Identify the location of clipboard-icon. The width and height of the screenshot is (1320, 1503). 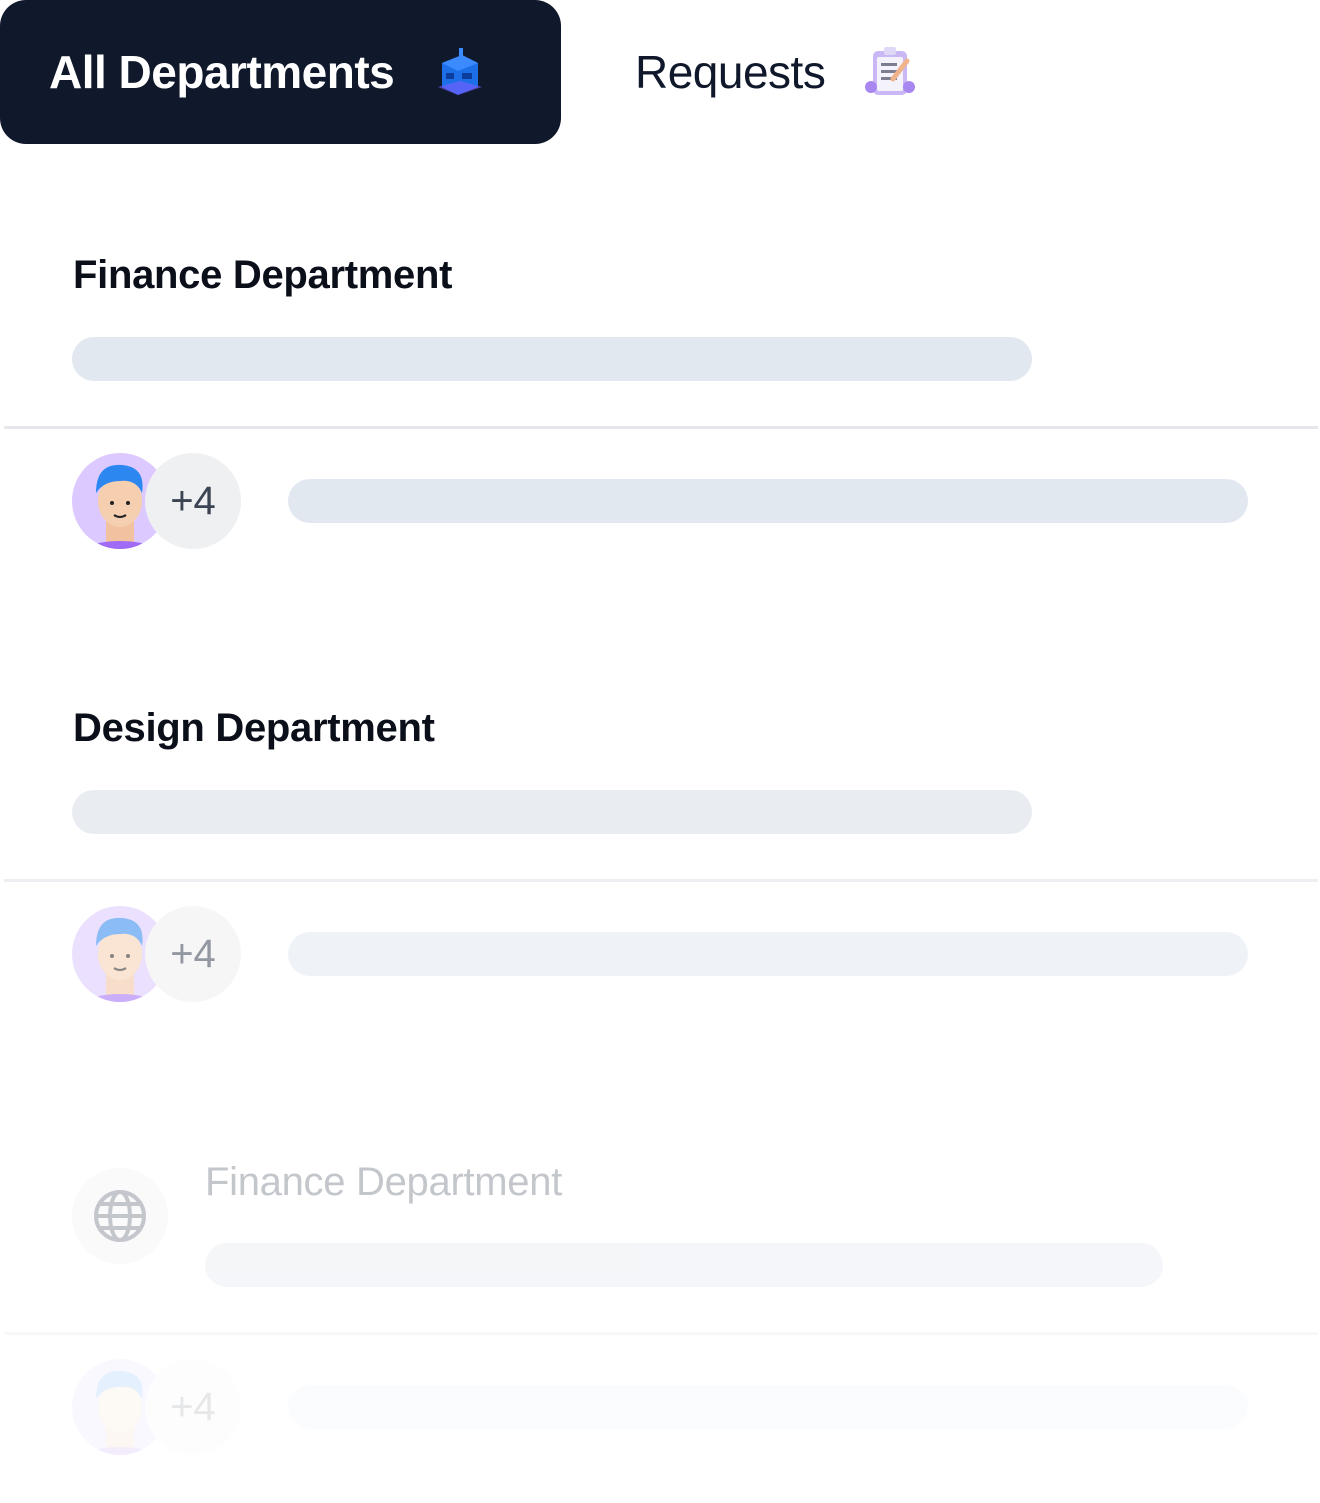
(890, 71).